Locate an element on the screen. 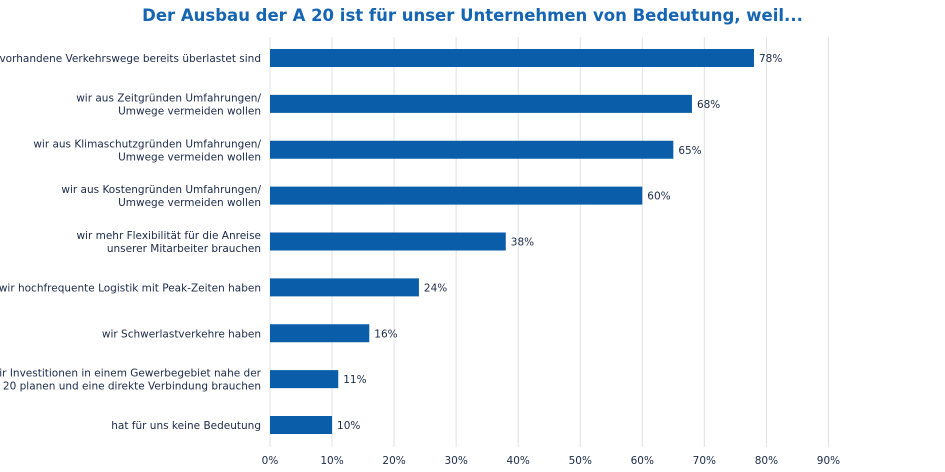  bar-value-label: 68% is located at coordinates (708, 105).